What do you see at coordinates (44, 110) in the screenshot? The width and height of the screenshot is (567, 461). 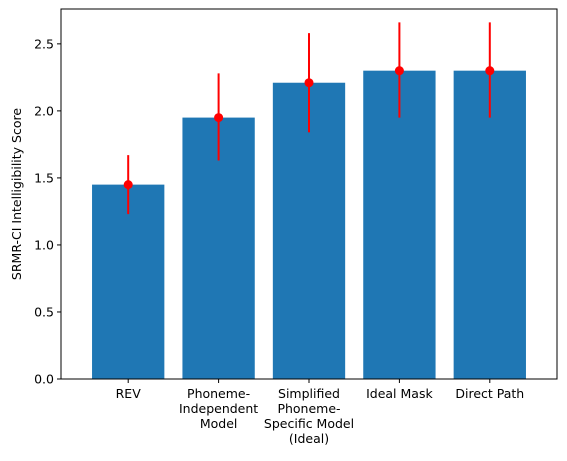 I see `y-tick-label-4: 2.0` at bounding box center [44, 110].